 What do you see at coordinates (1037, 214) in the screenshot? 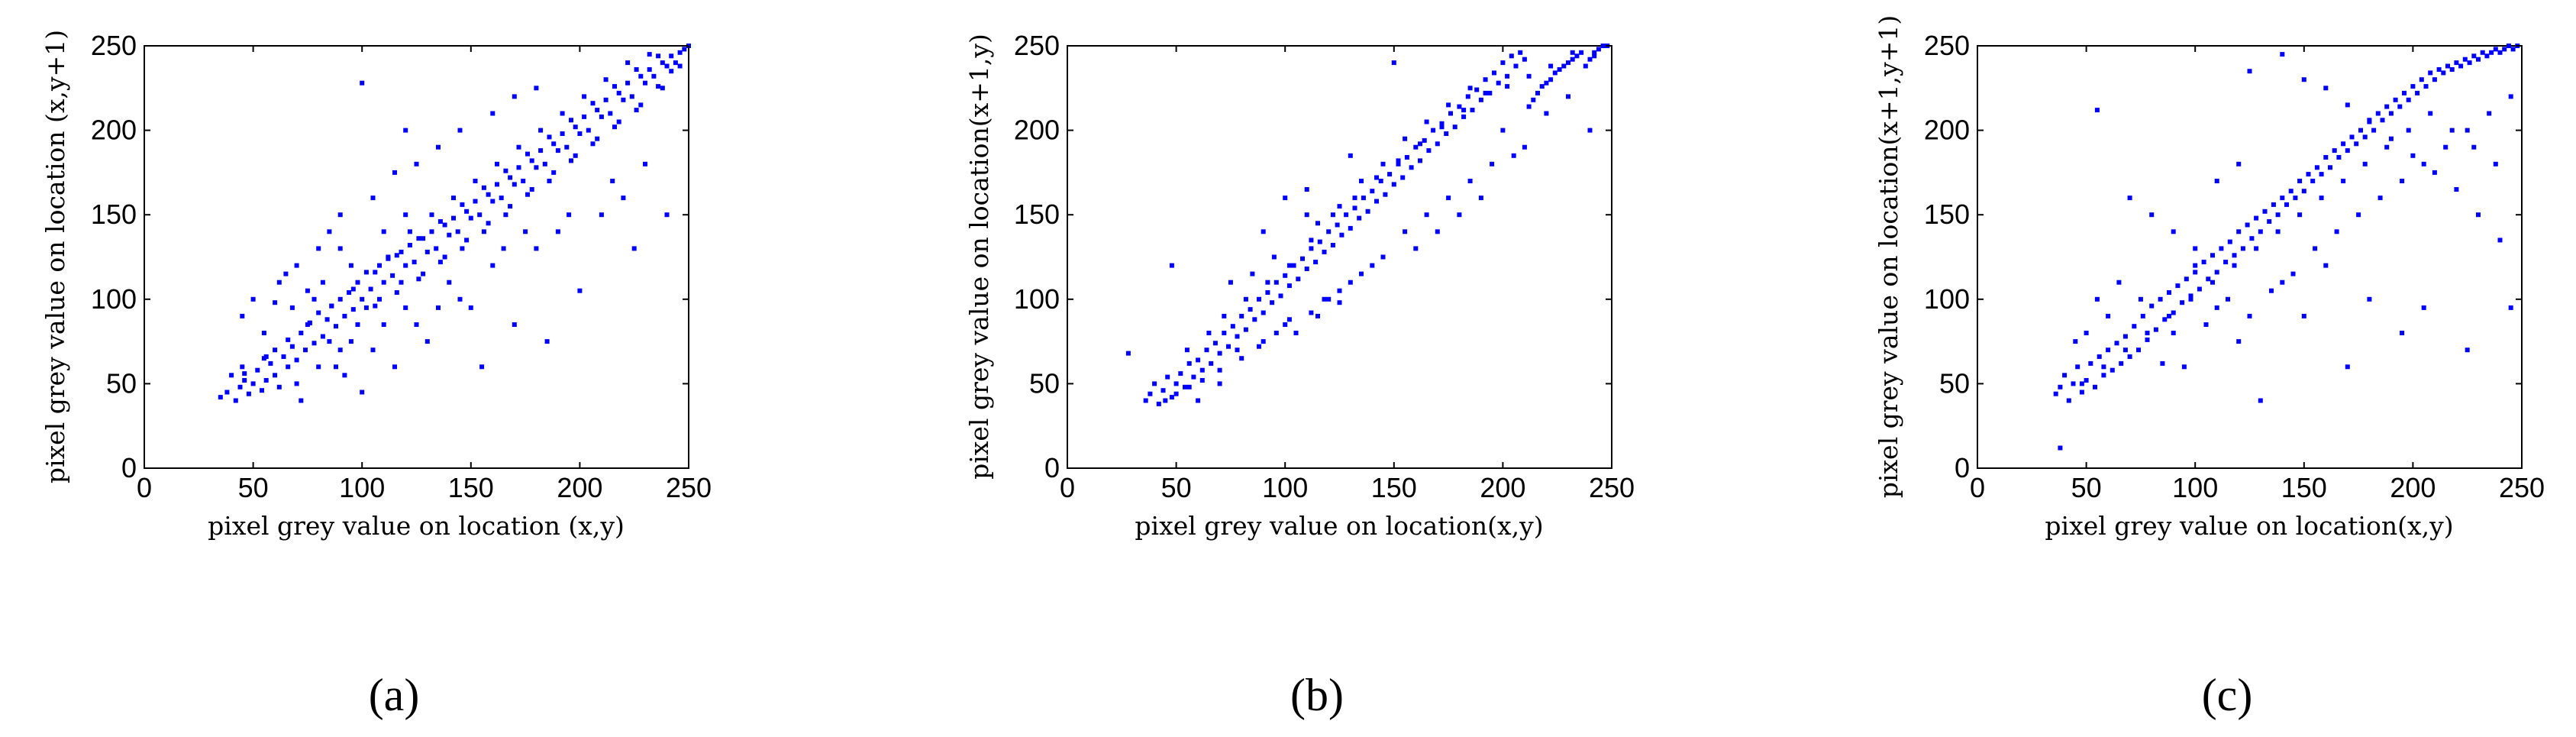
I see `y-tick-label-b: 150` at bounding box center [1037, 214].